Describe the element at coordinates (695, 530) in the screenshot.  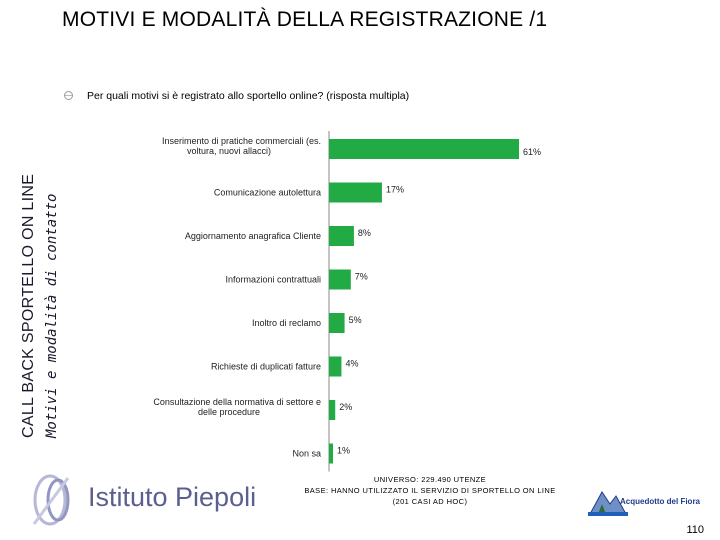
I see `page-number: 110` at that location.